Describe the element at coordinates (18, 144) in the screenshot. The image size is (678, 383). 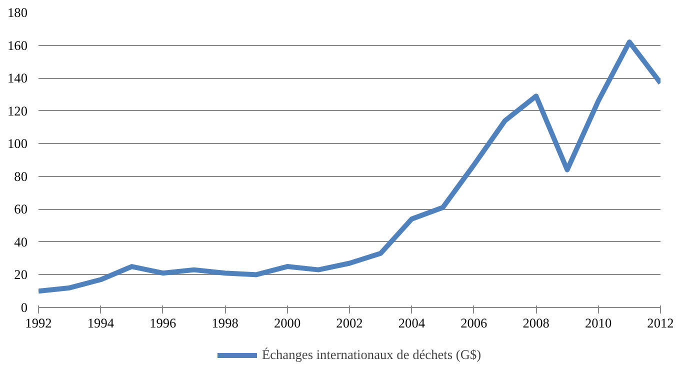
I see `y-tick-label: 100` at that location.